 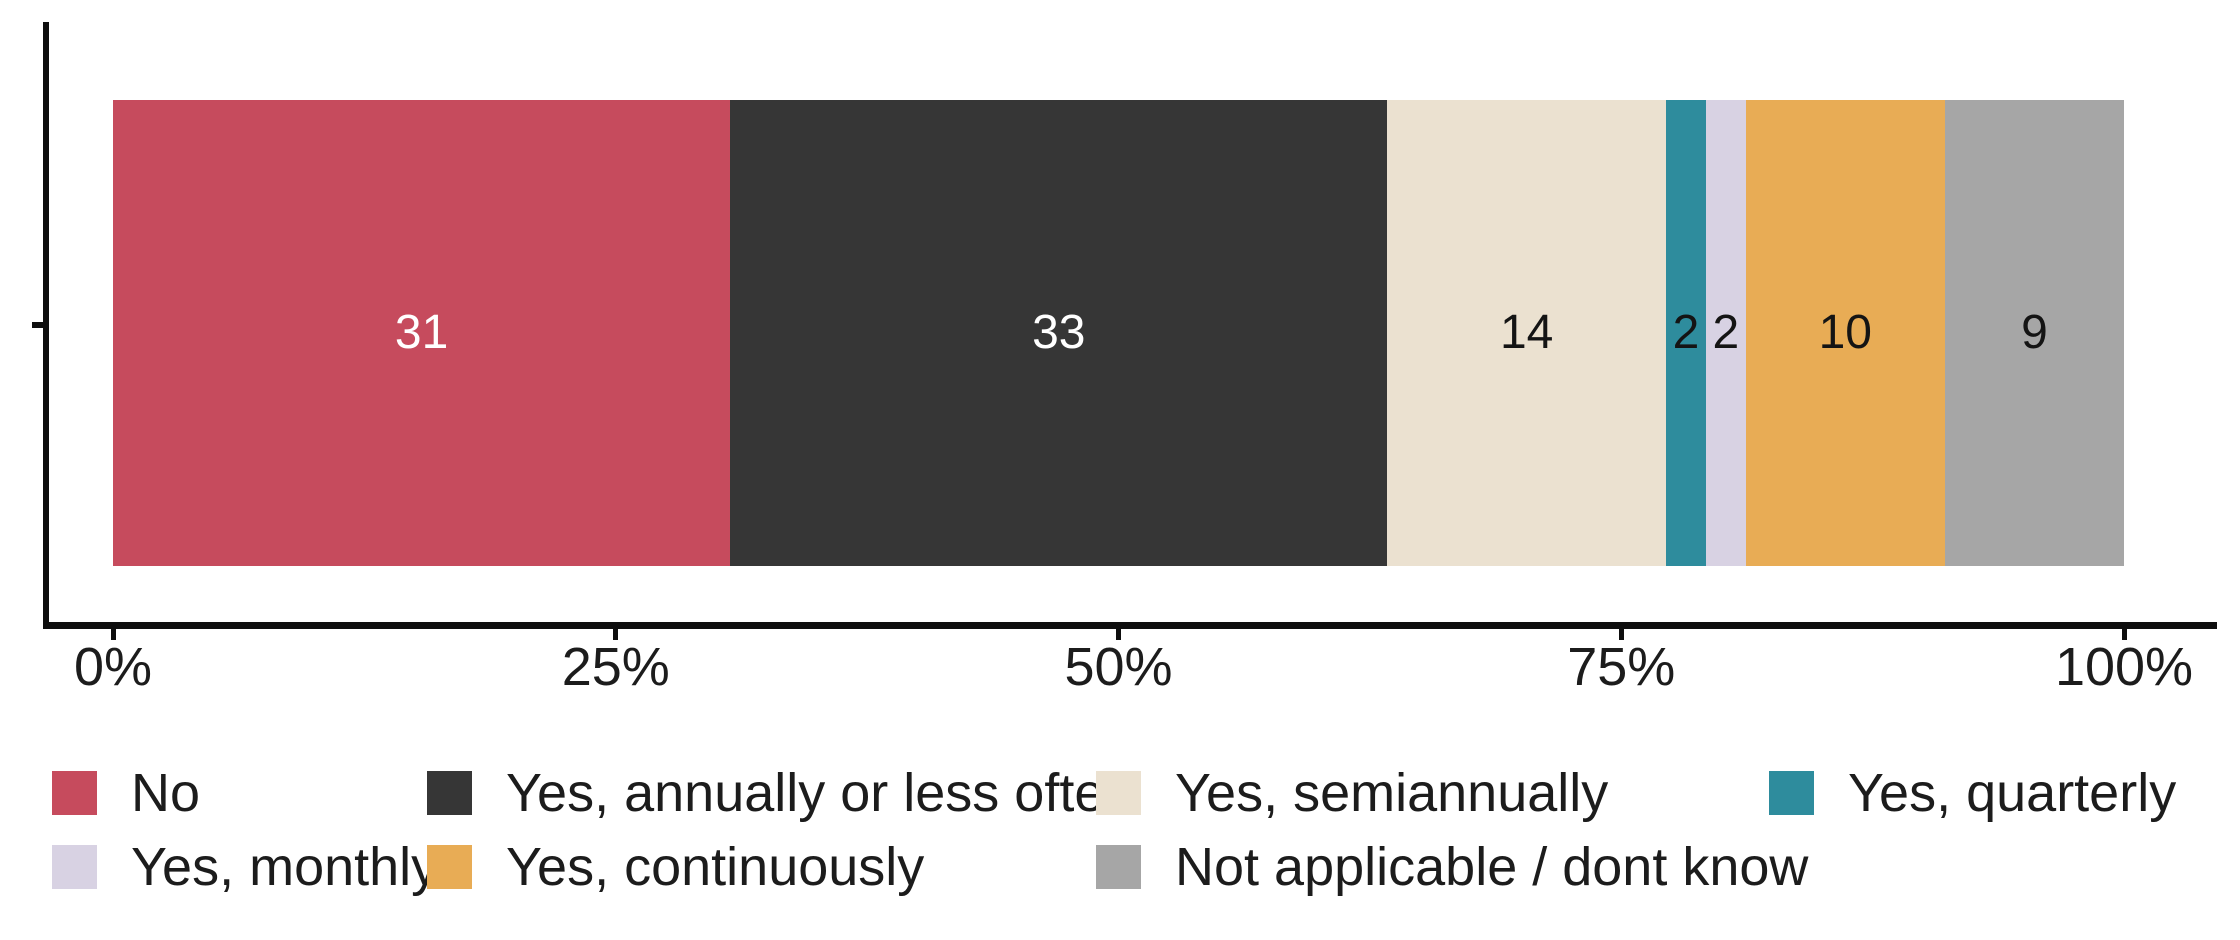 I want to click on legend-item-yes-monthly: Yes, monthly, so click(x=245, y=867).